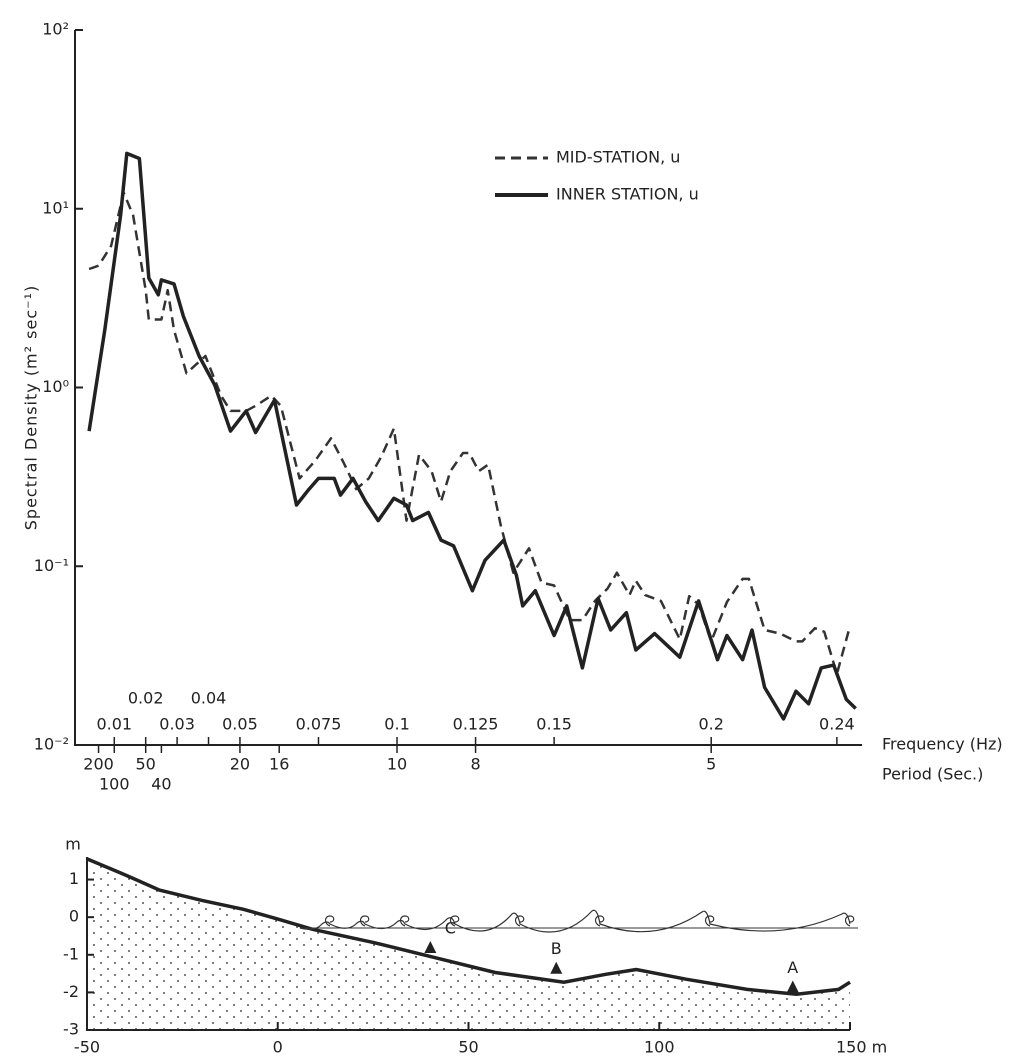  Describe the element at coordinates (177, 724) in the screenshot. I see `x-tick-label: 0.03` at that location.